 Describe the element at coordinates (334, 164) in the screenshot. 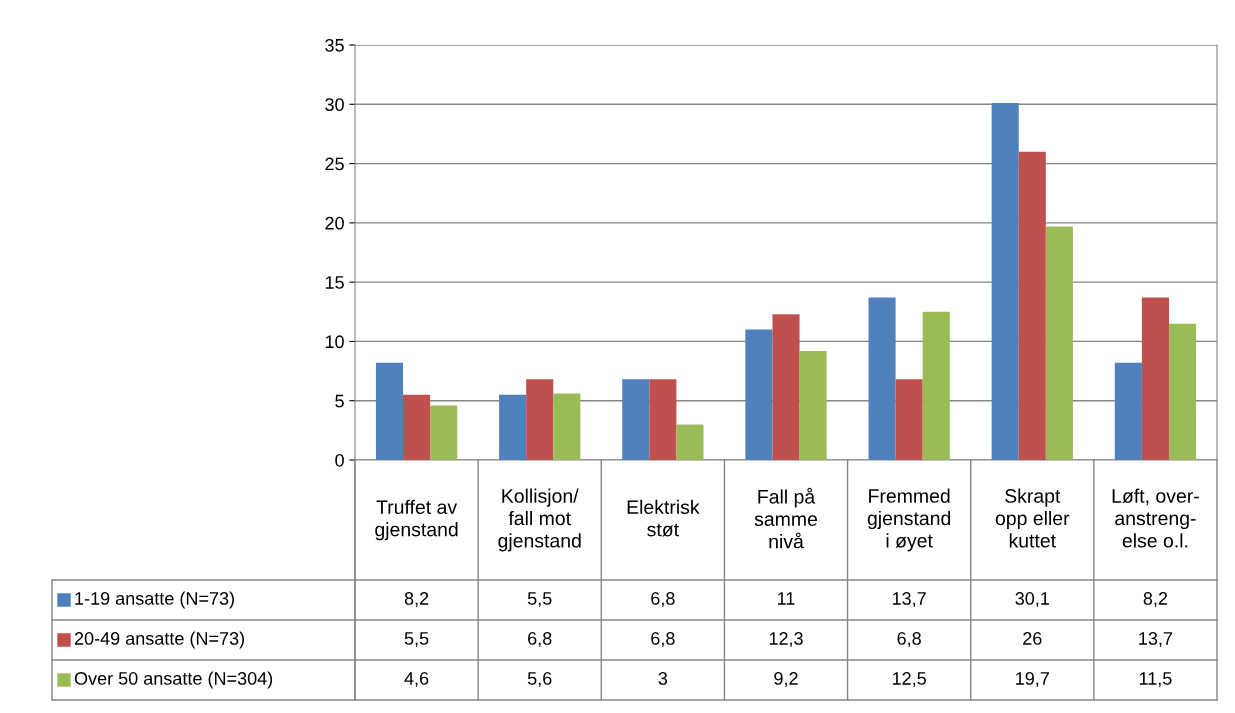

I see `y-tick-label: 25` at that location.